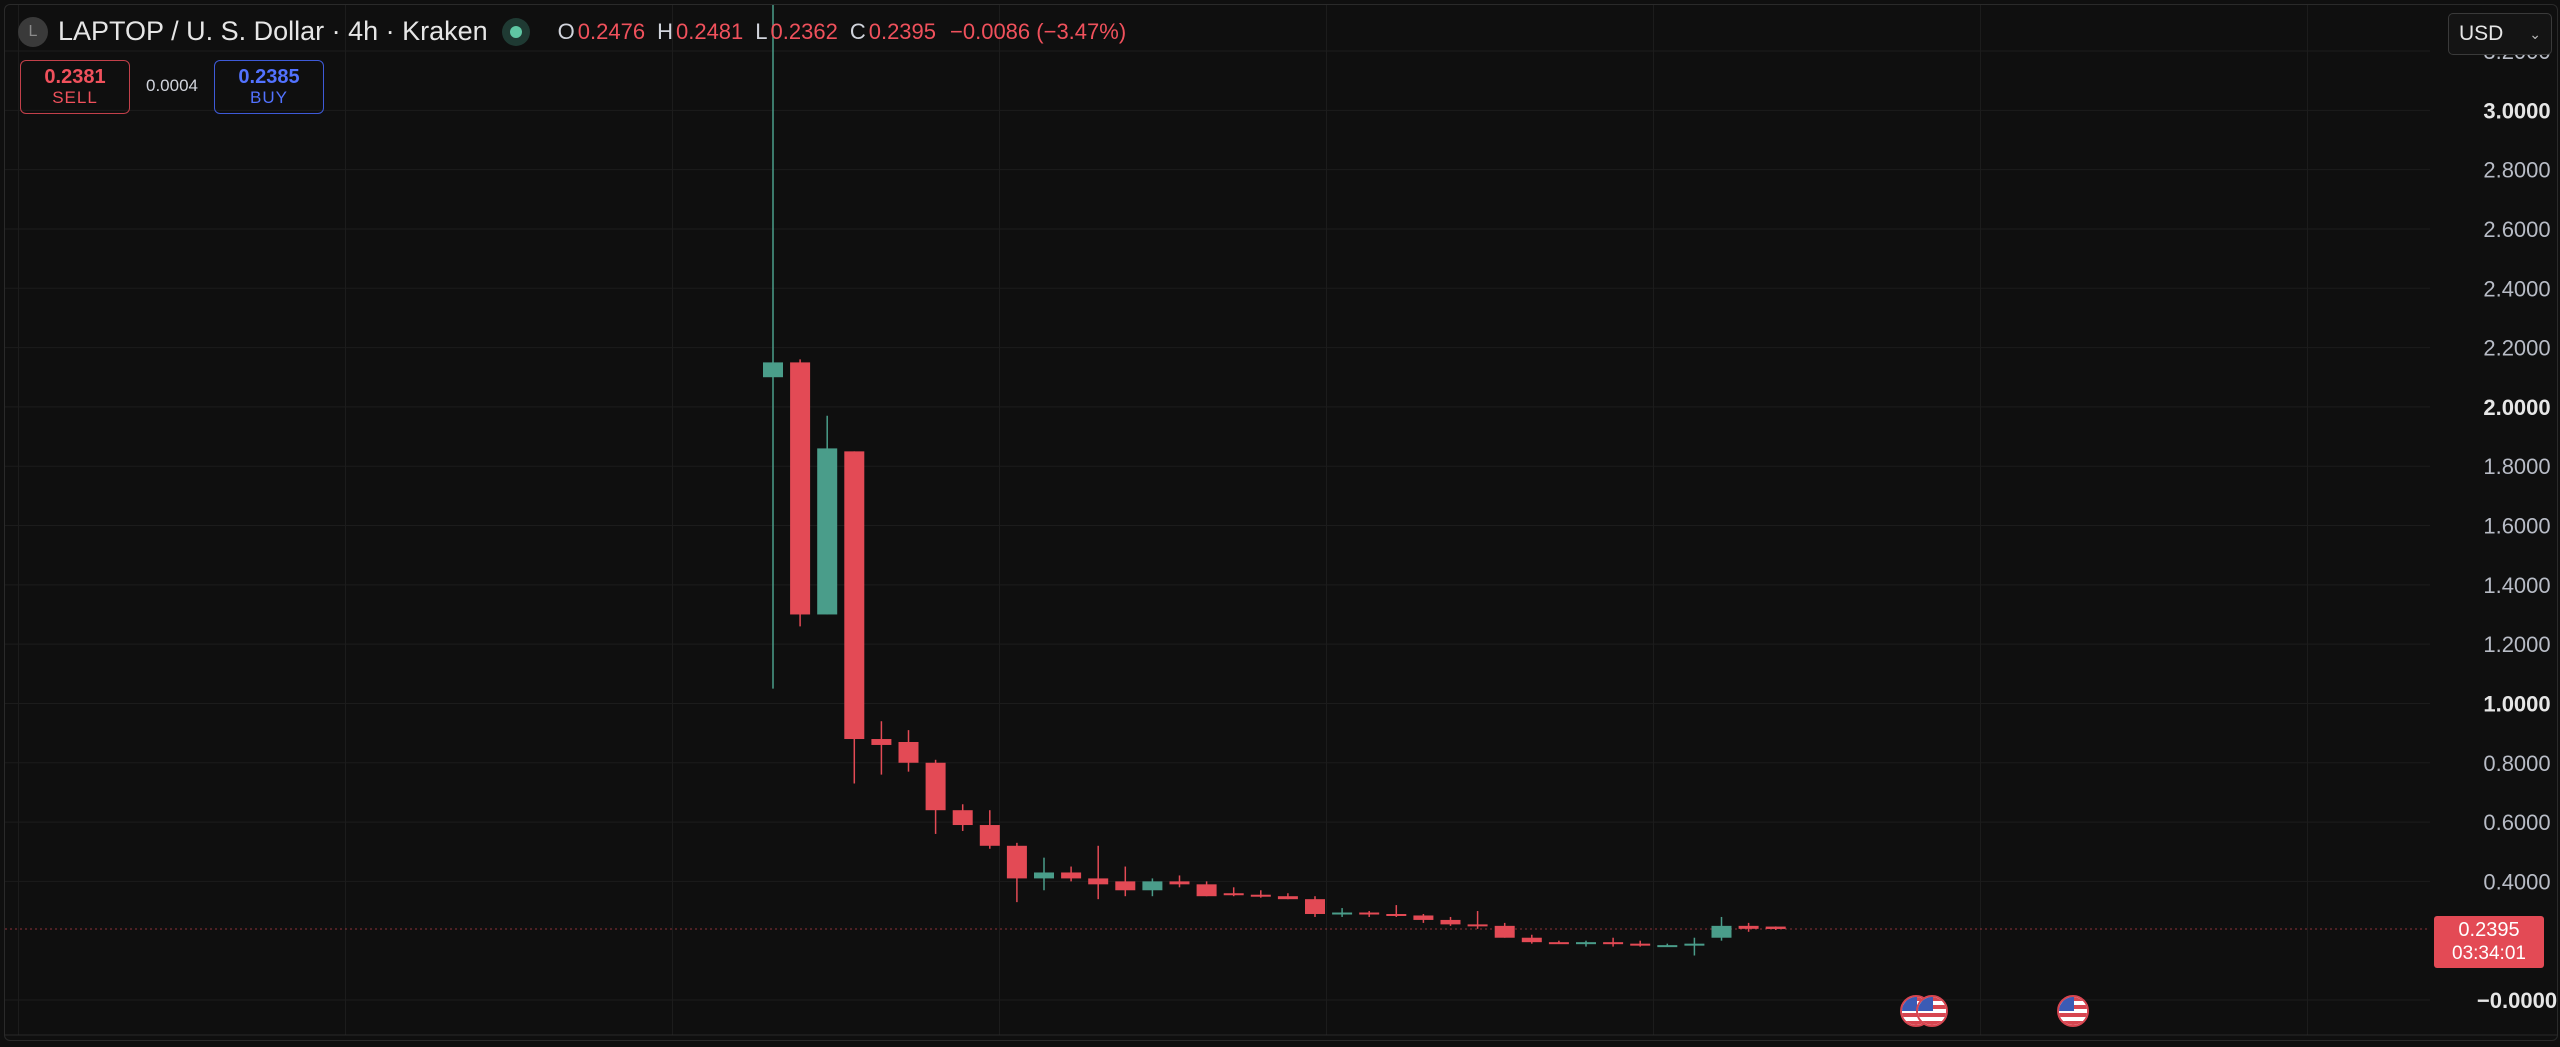 This screenshot has height=1047, width=2560. I want to click on price-tick-label: 0.8000, so click(2516, 763).